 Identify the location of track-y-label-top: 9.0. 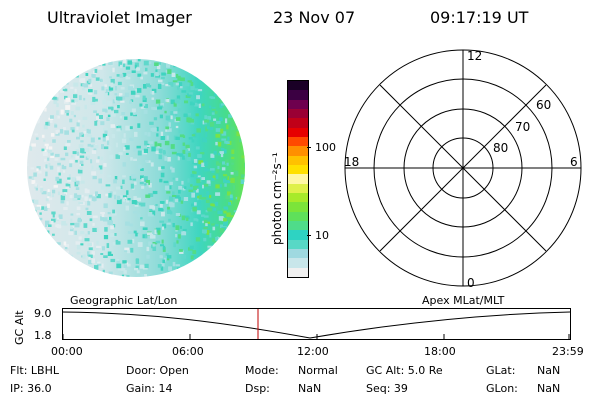
(43, 313).